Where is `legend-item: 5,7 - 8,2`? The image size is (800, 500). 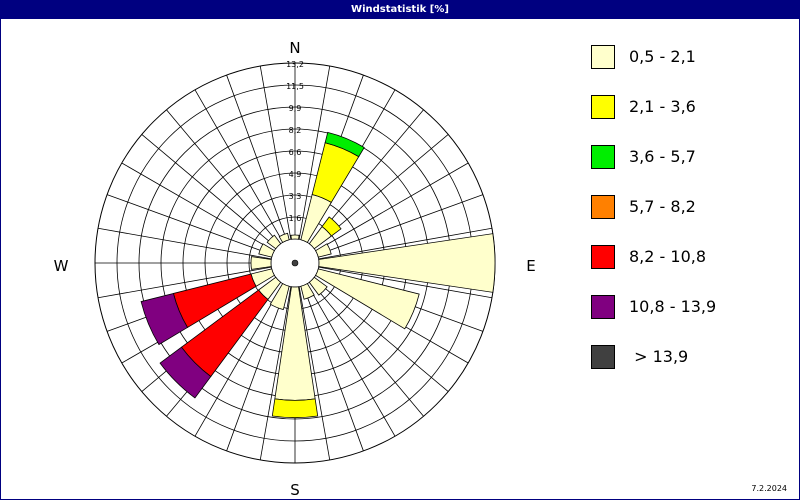 legend-item: 5,7 - 8,2 is located at coordinates (691, 207).